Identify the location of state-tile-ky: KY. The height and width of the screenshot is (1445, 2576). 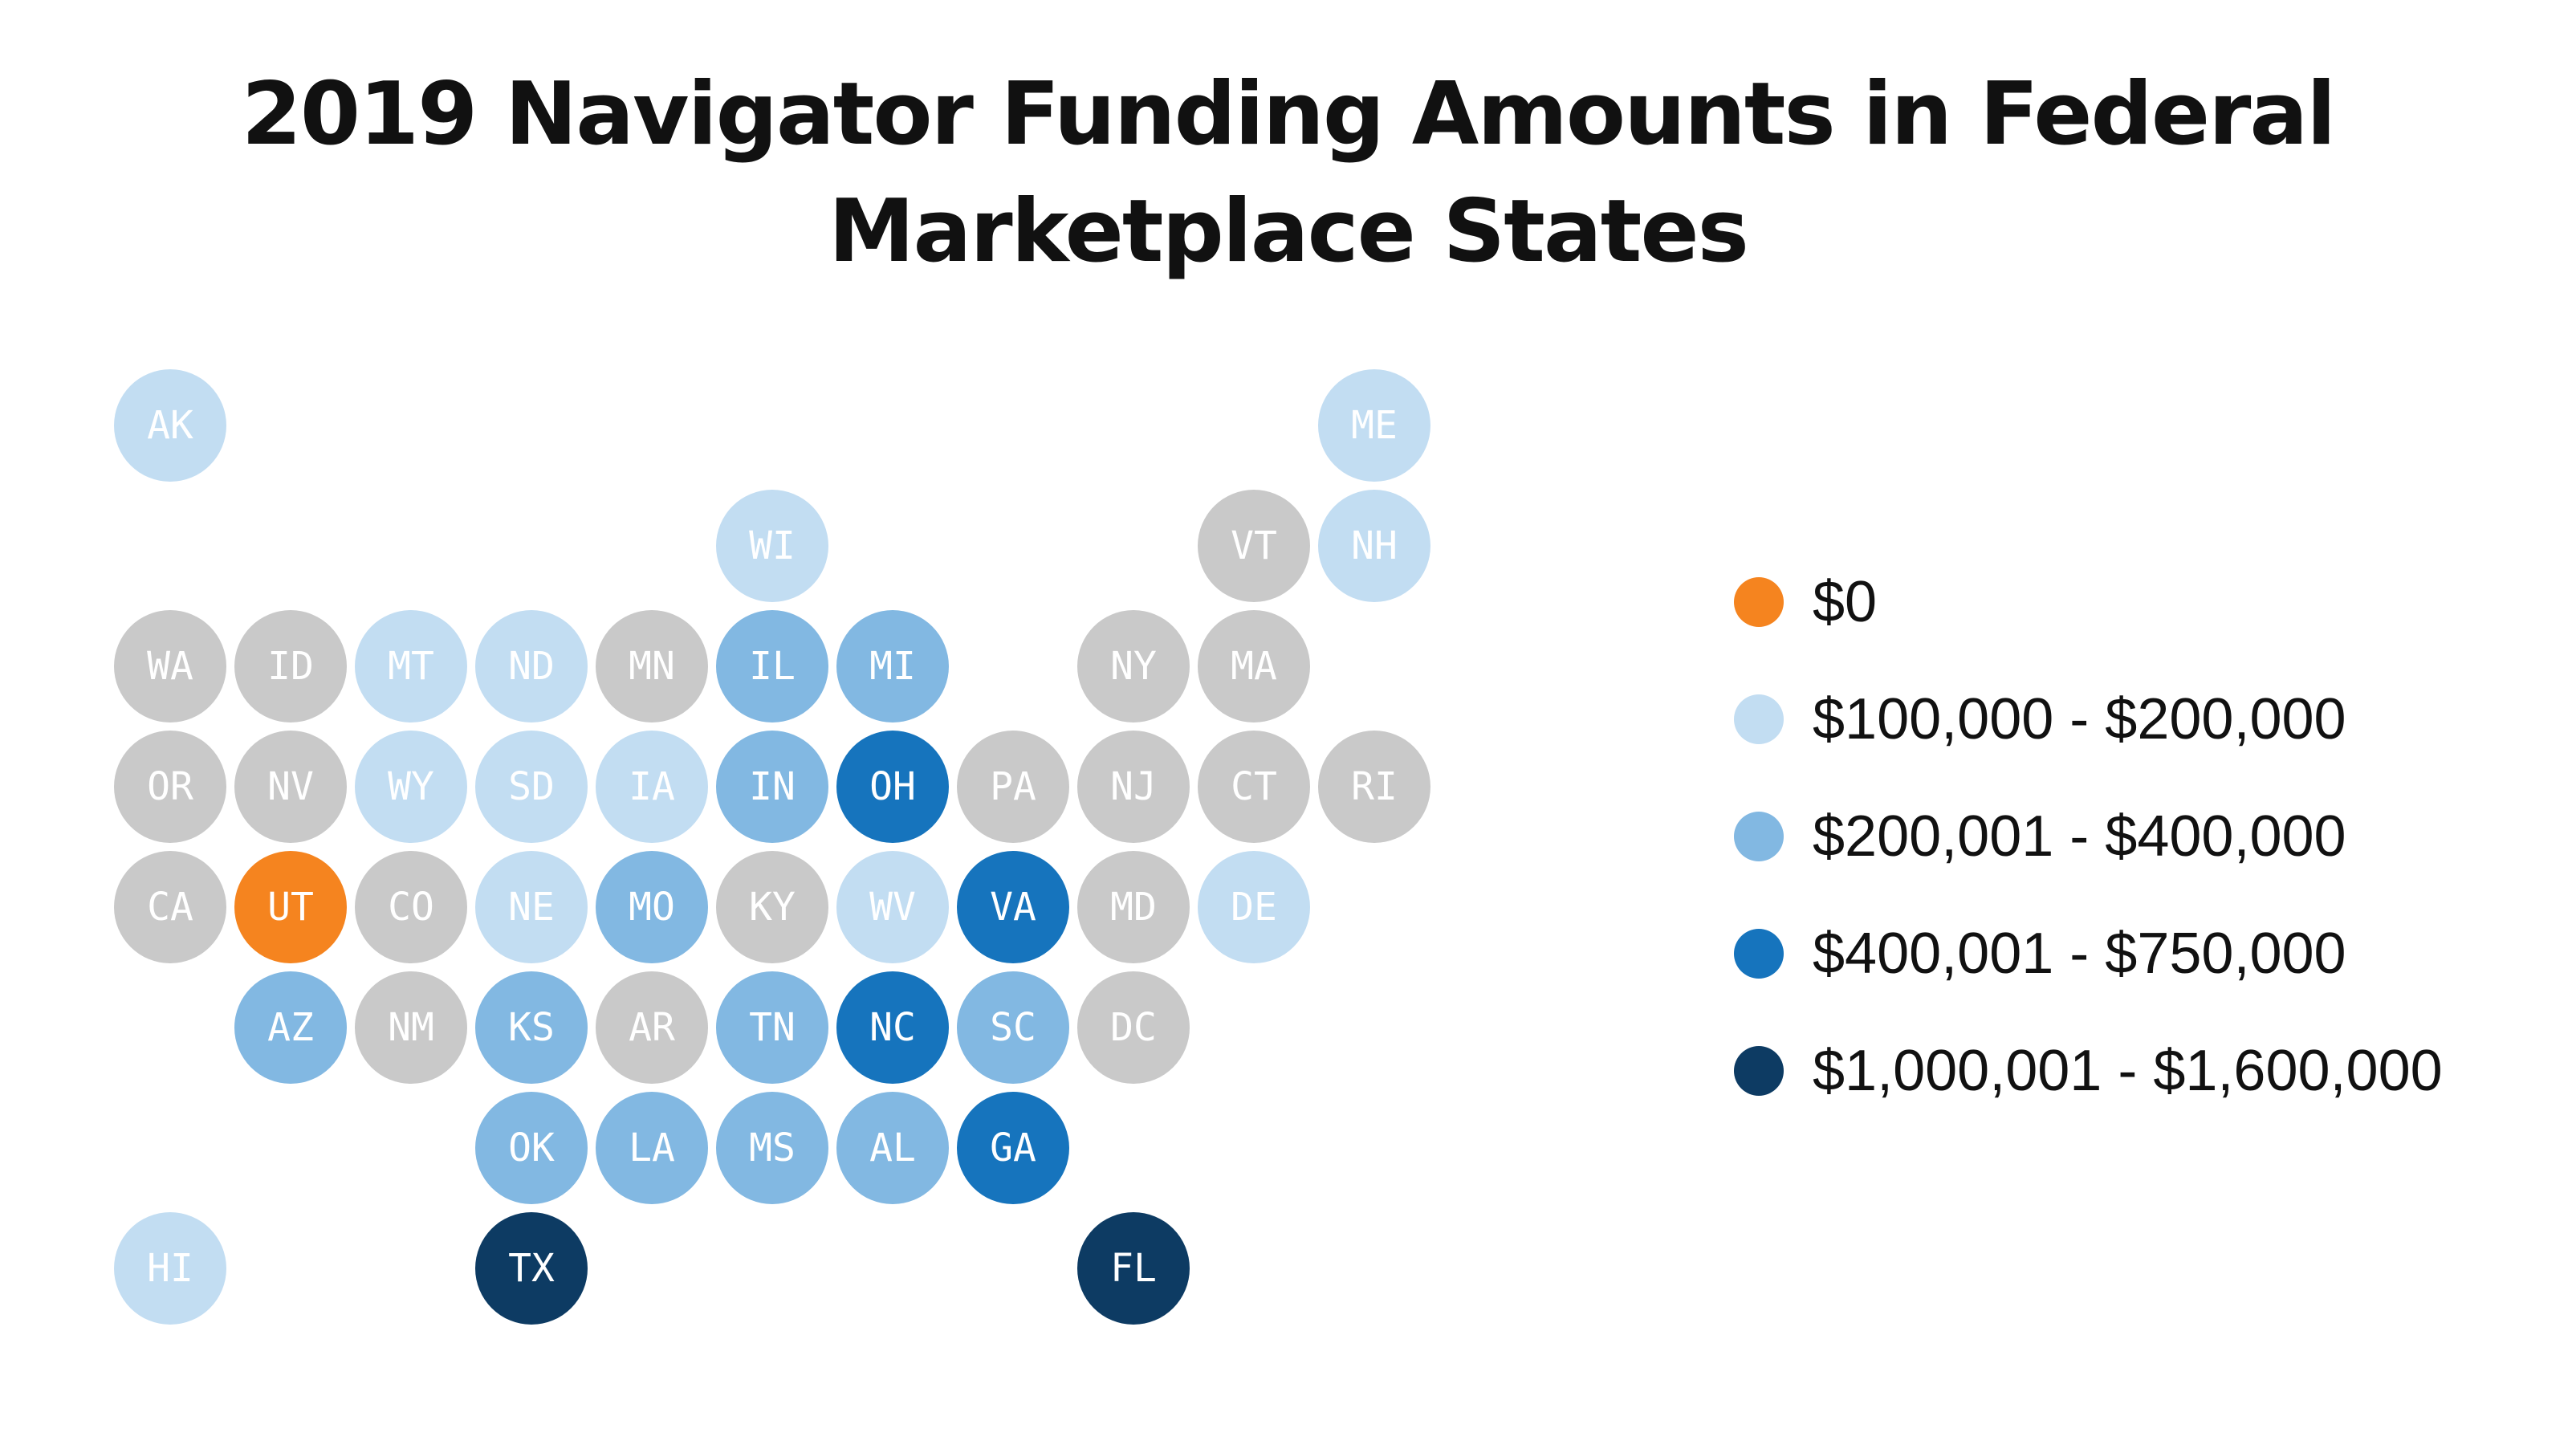
(772, 907).